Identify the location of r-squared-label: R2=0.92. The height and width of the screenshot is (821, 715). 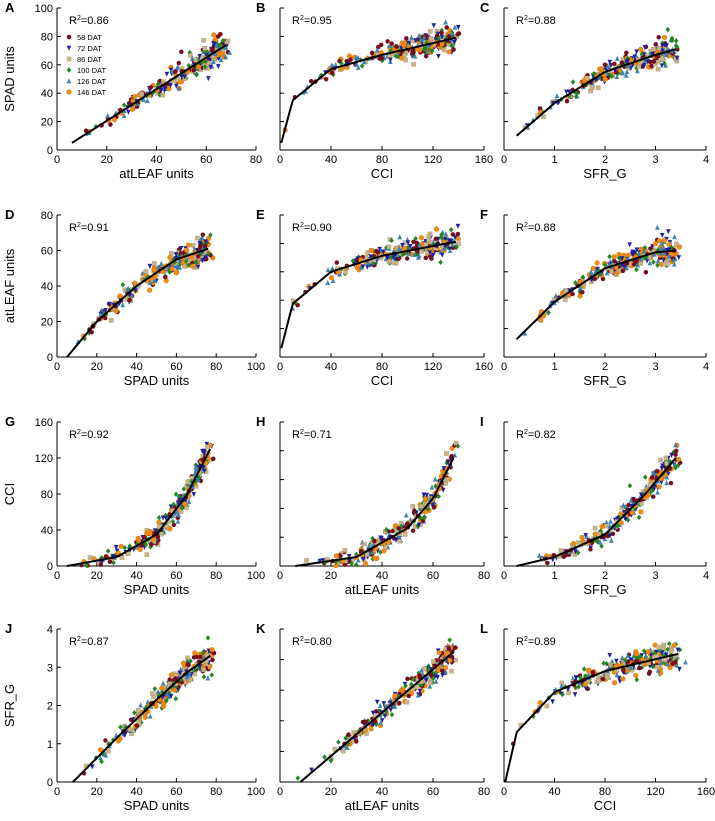
(89, 435).